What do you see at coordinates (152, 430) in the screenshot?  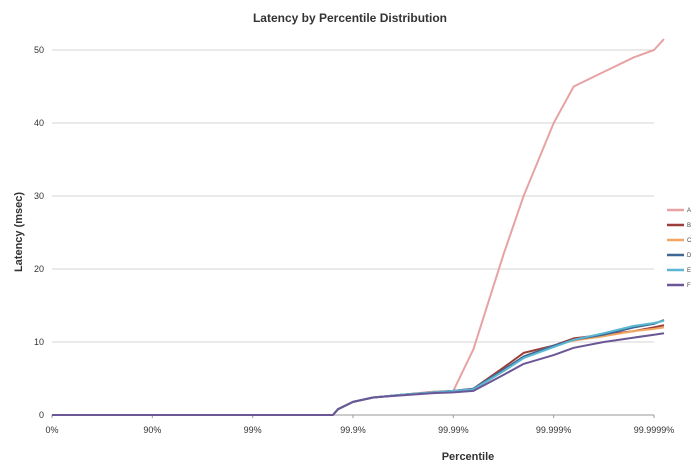 I see `x-tick-label: 90%` at bounding box center [152, 430].